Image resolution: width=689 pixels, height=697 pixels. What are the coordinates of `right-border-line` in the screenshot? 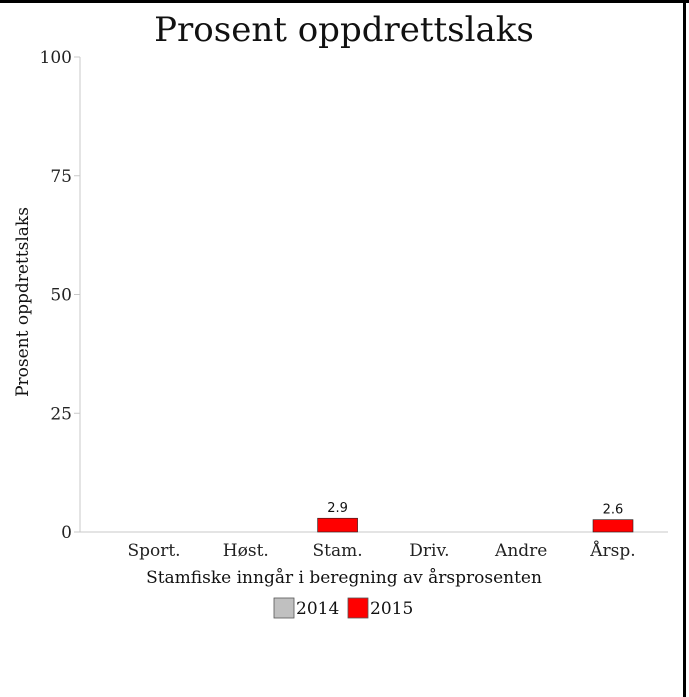 It's located at (684, 348).